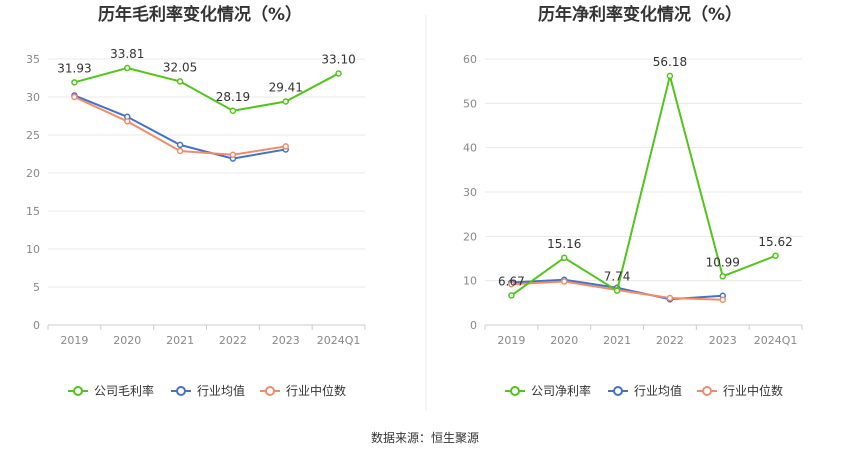 This screenshot has height=459, width=850. Describe the element at coordinates (564, 244) in the screenshot. I see `data-label: 15.16` at that location.